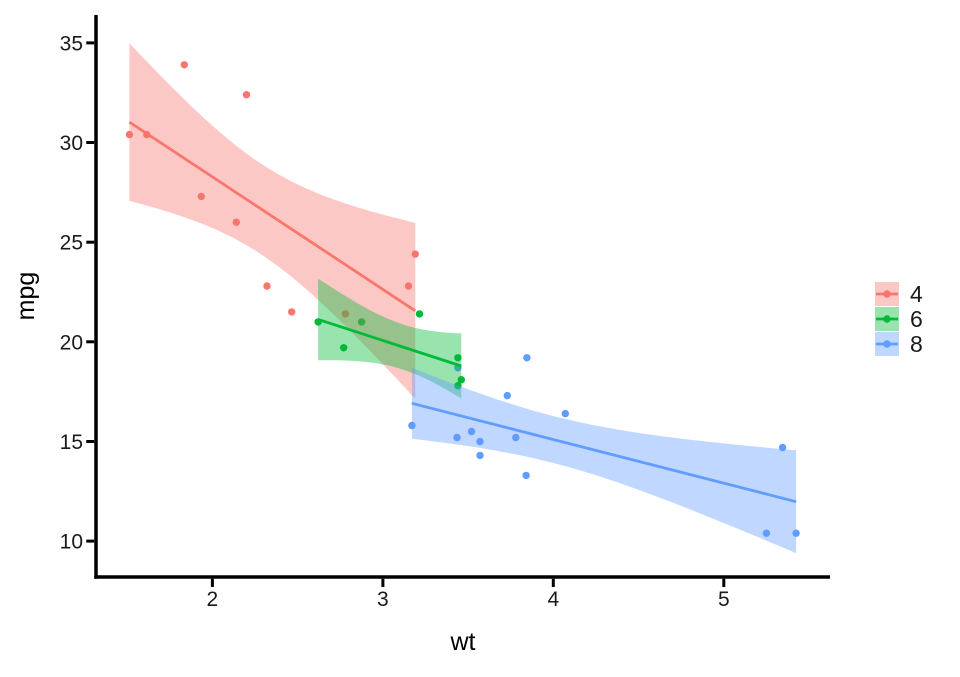 The image size is (960, 677). Describe the element at coordinates (71, 143) in the screenshot. I see `y-tick-label-30: 30` at that location.